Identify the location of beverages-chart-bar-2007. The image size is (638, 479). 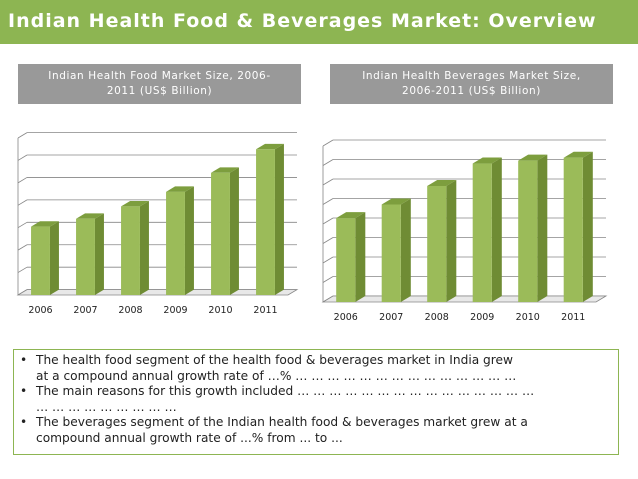
(396, 250).